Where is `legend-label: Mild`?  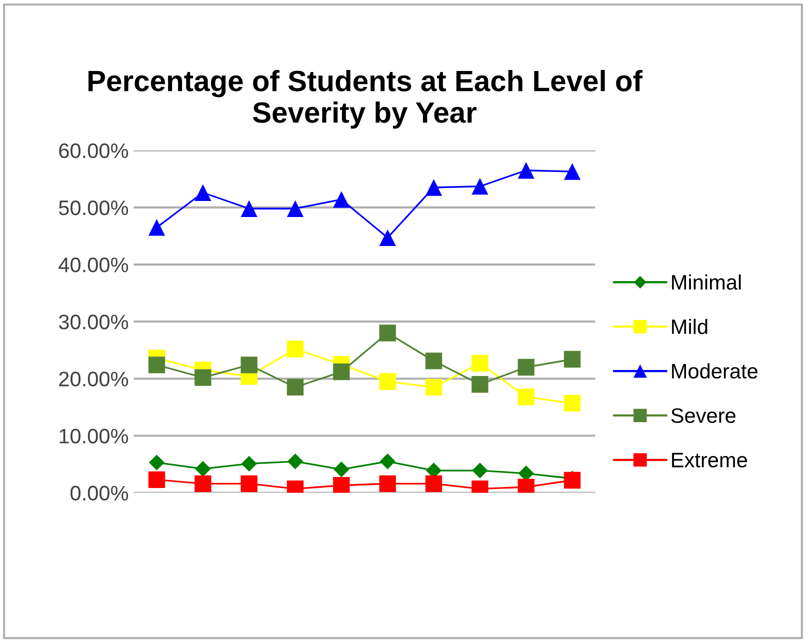
legend-label: Mild is located at coordinates (690, 326).